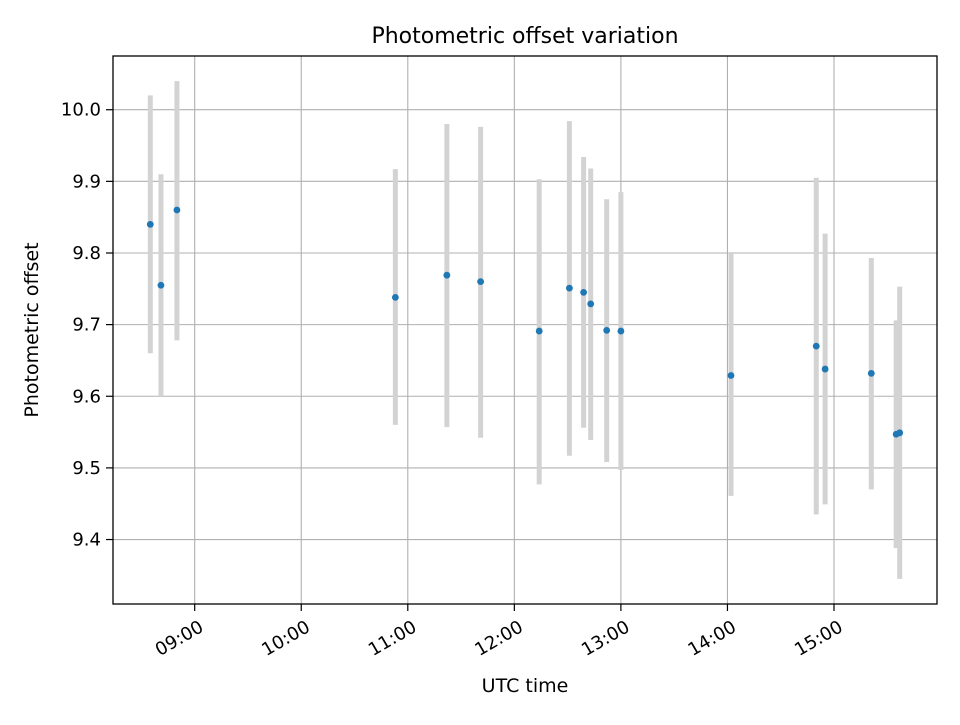 Image resolution: width=960 pixels, height=725 pixels. Describe the element at coordinates (86, 325) in the screenshot. I see `y-tick-label: 9.7` at that location.